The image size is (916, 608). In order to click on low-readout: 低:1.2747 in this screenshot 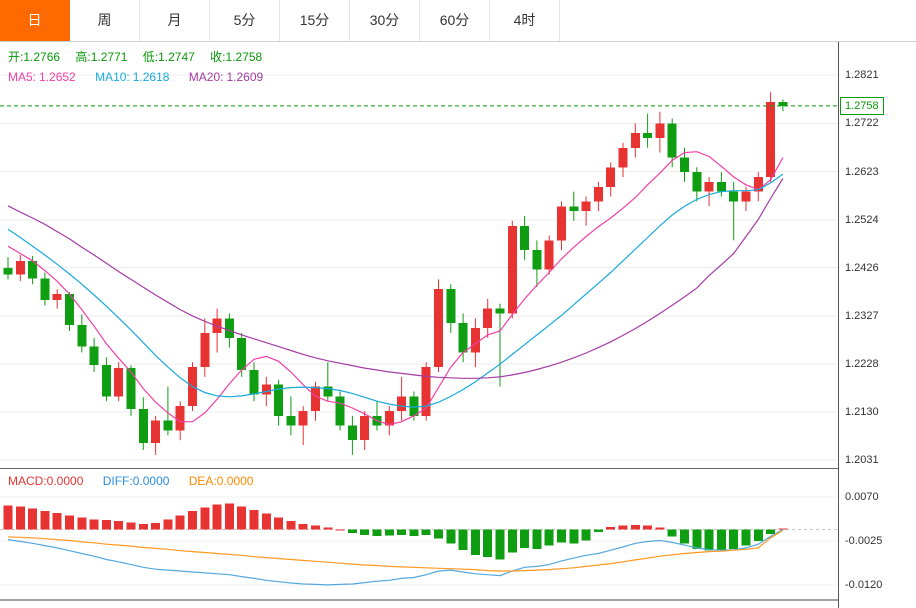, I will do `click(169, 57)`.